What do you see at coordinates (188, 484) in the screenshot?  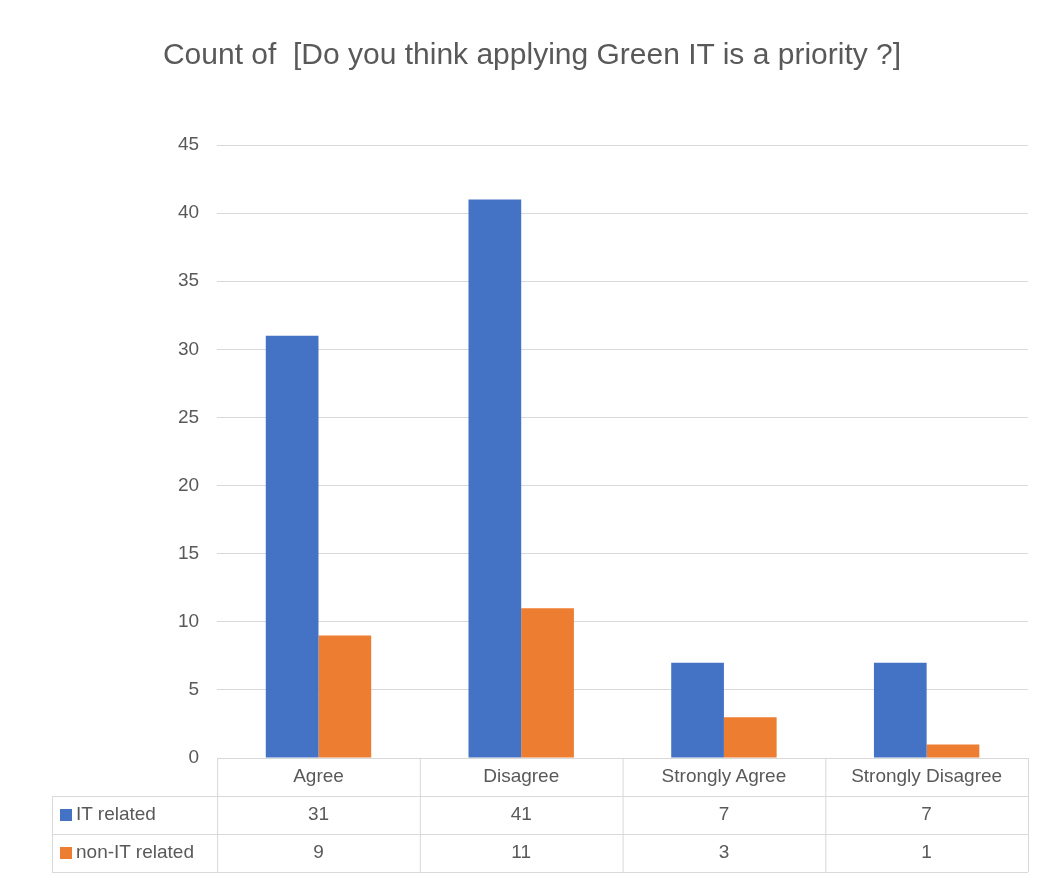 I see `y-tick-label: 20` at bounding box center [188, 484].